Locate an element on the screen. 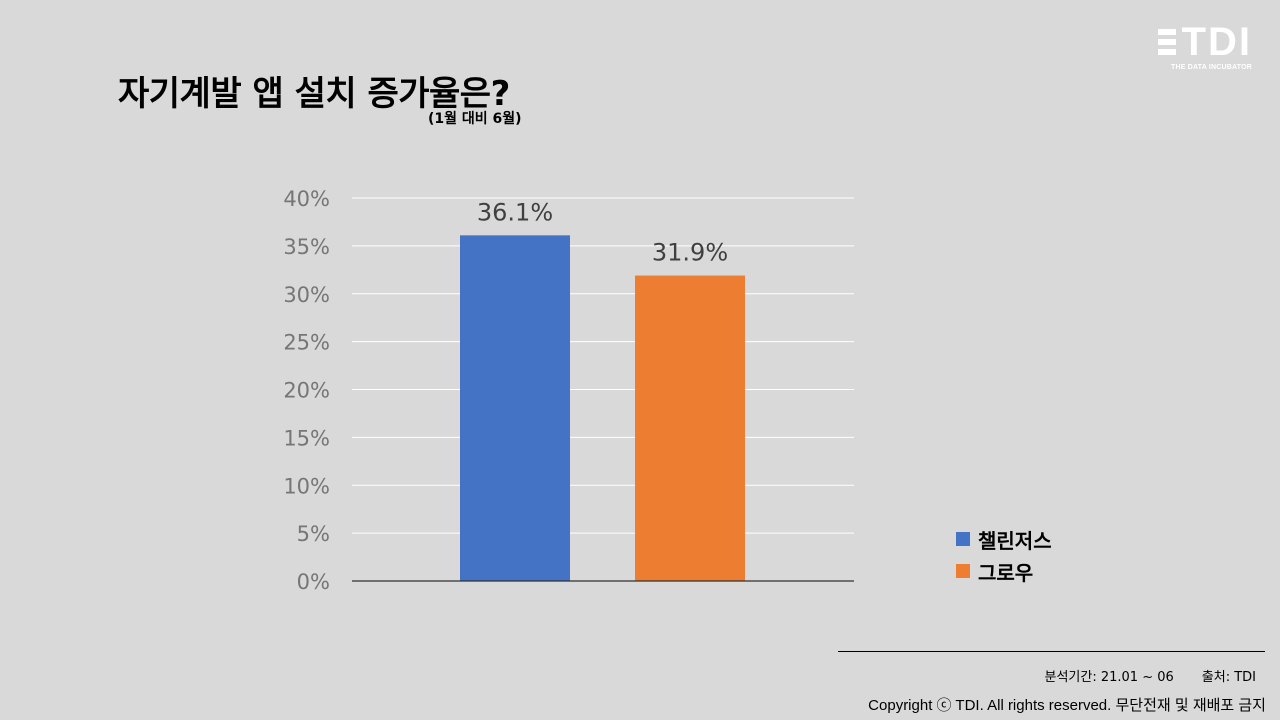 The image size is (1280, 720). analysis-period: 분석기간: 21.01 ~ 06 is located at coordinates (1109, 677).